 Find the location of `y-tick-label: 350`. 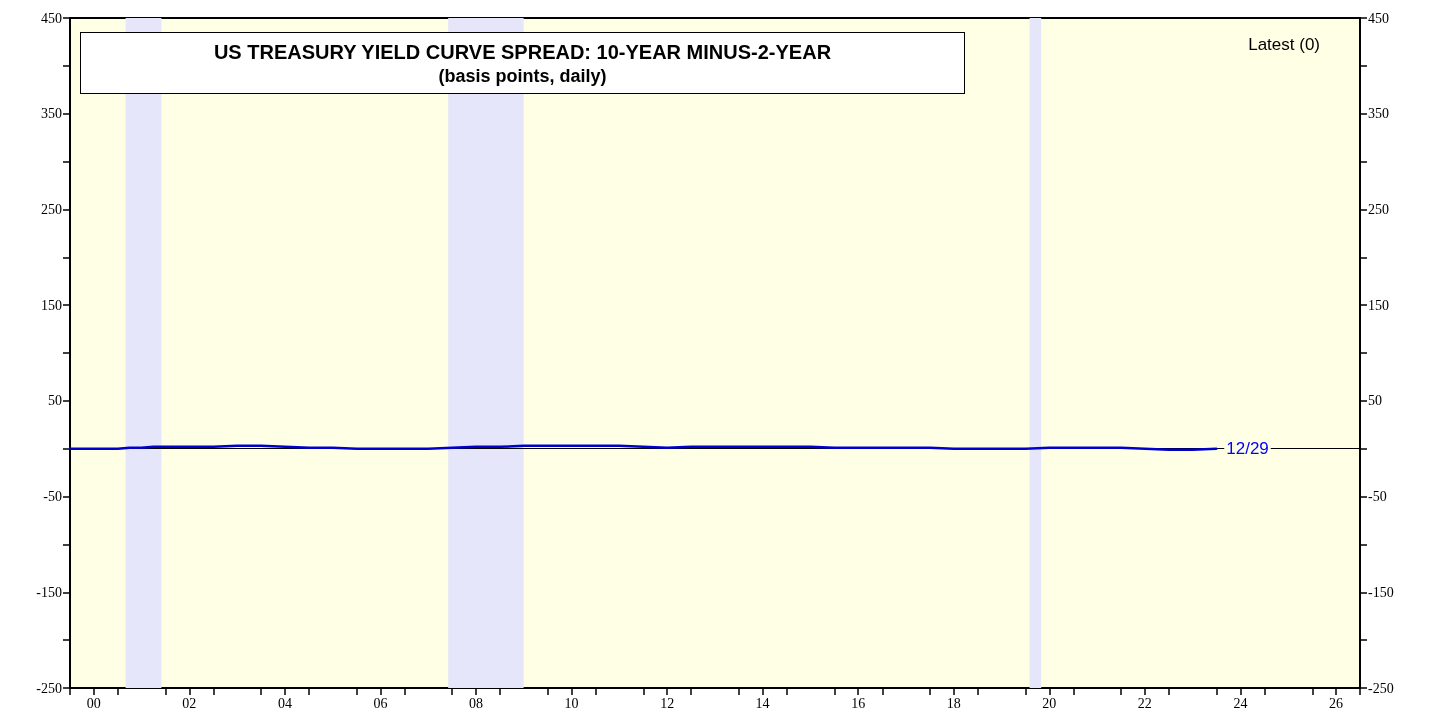

y-tick-label: 350 is located at coordinates (51, 114).